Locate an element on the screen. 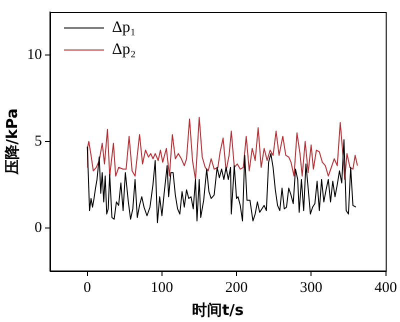  y-tick-label: 5 is located at coordinates (38, 141).